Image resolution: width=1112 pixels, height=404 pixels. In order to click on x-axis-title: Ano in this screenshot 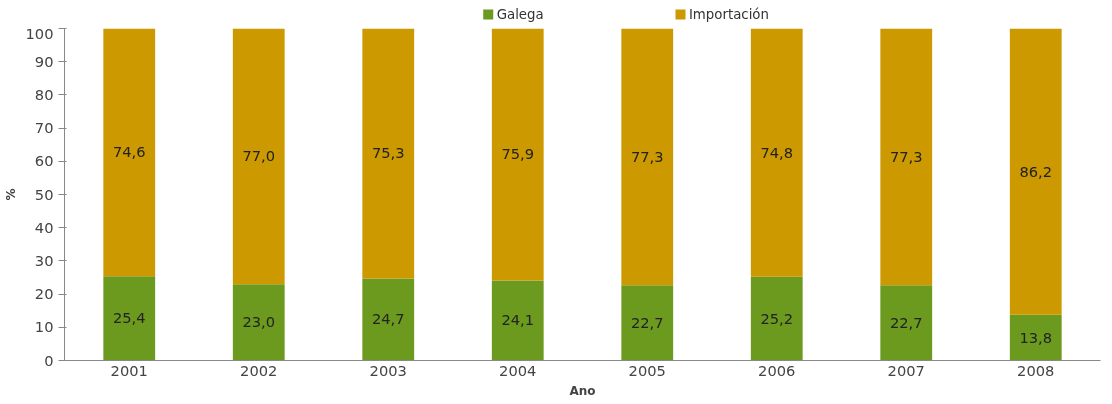, I will do `click(582, 390)`.